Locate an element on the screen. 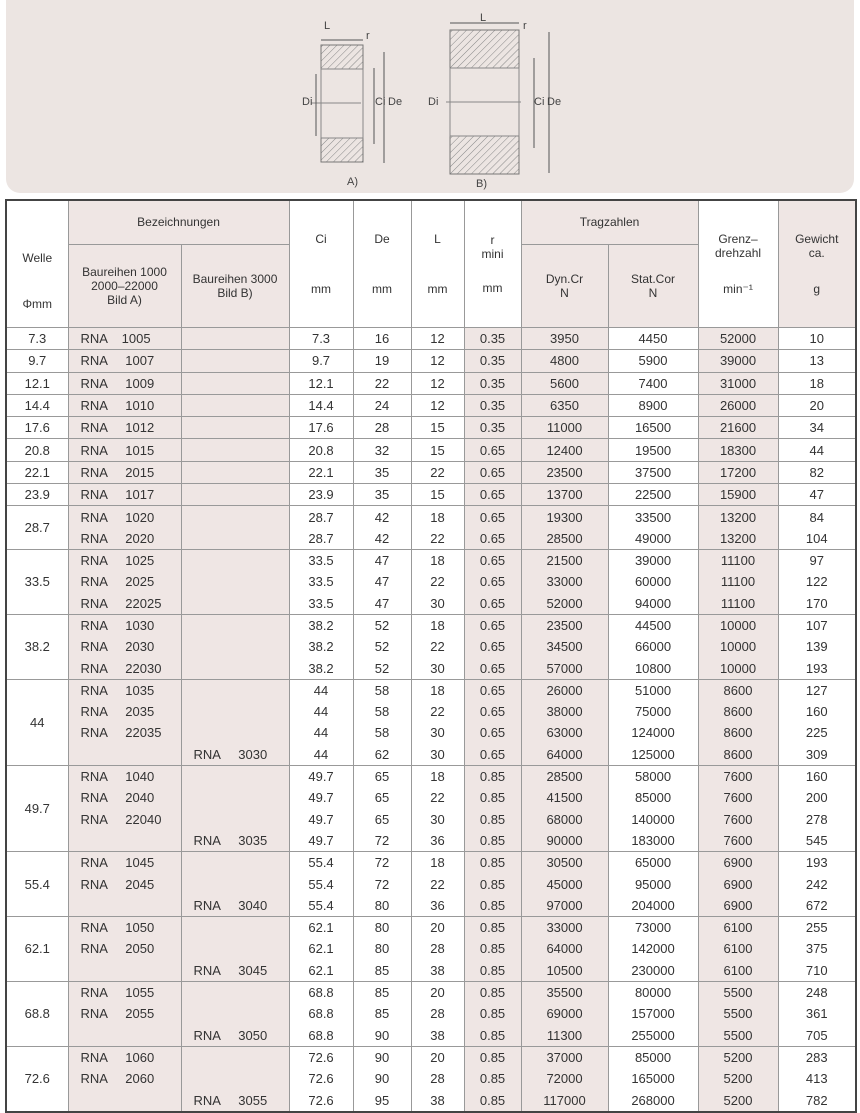 The image size is (860, 1113). cell-de: 62 is located at coordinates (382, 754).